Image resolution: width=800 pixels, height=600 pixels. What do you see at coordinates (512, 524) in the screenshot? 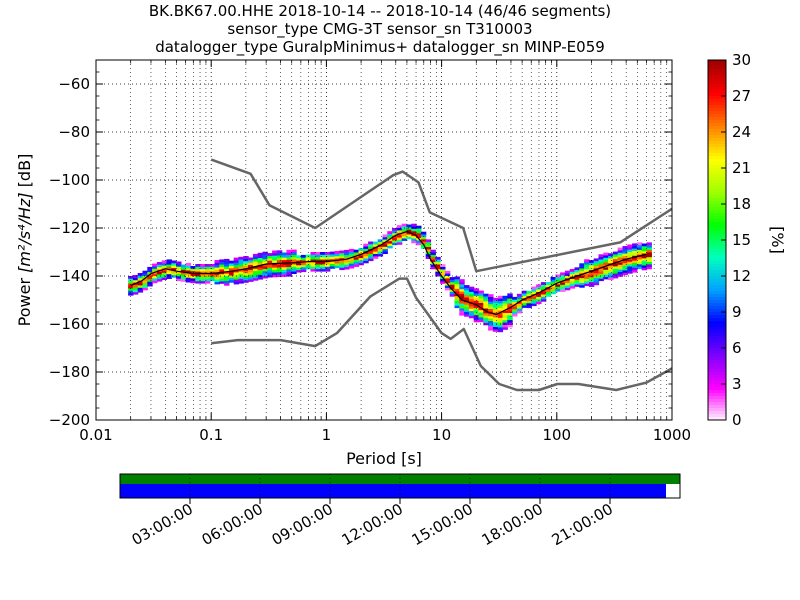
I see `timeline-tick-label: 18:00:00` at bounding box center [512, 524].